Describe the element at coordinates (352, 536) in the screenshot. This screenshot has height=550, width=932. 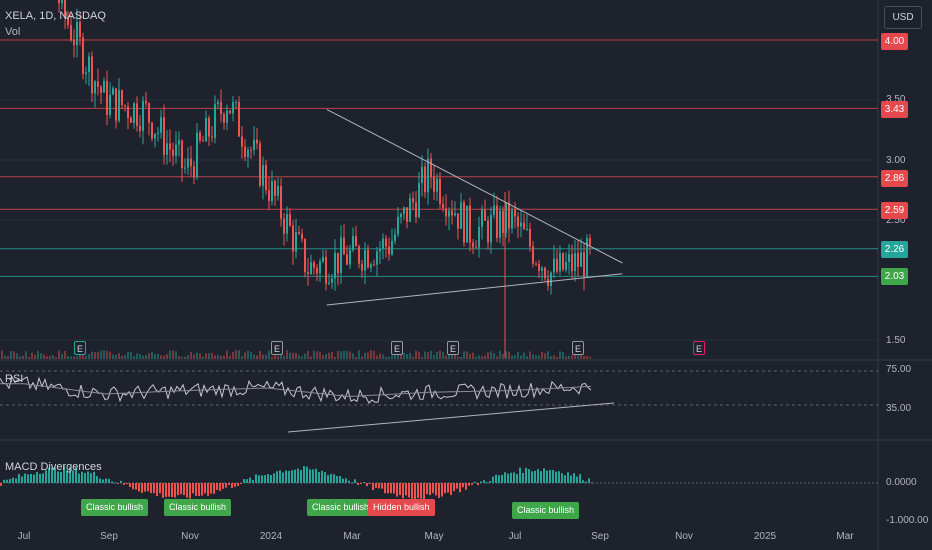
I see `time-tick: Mar` at that location.